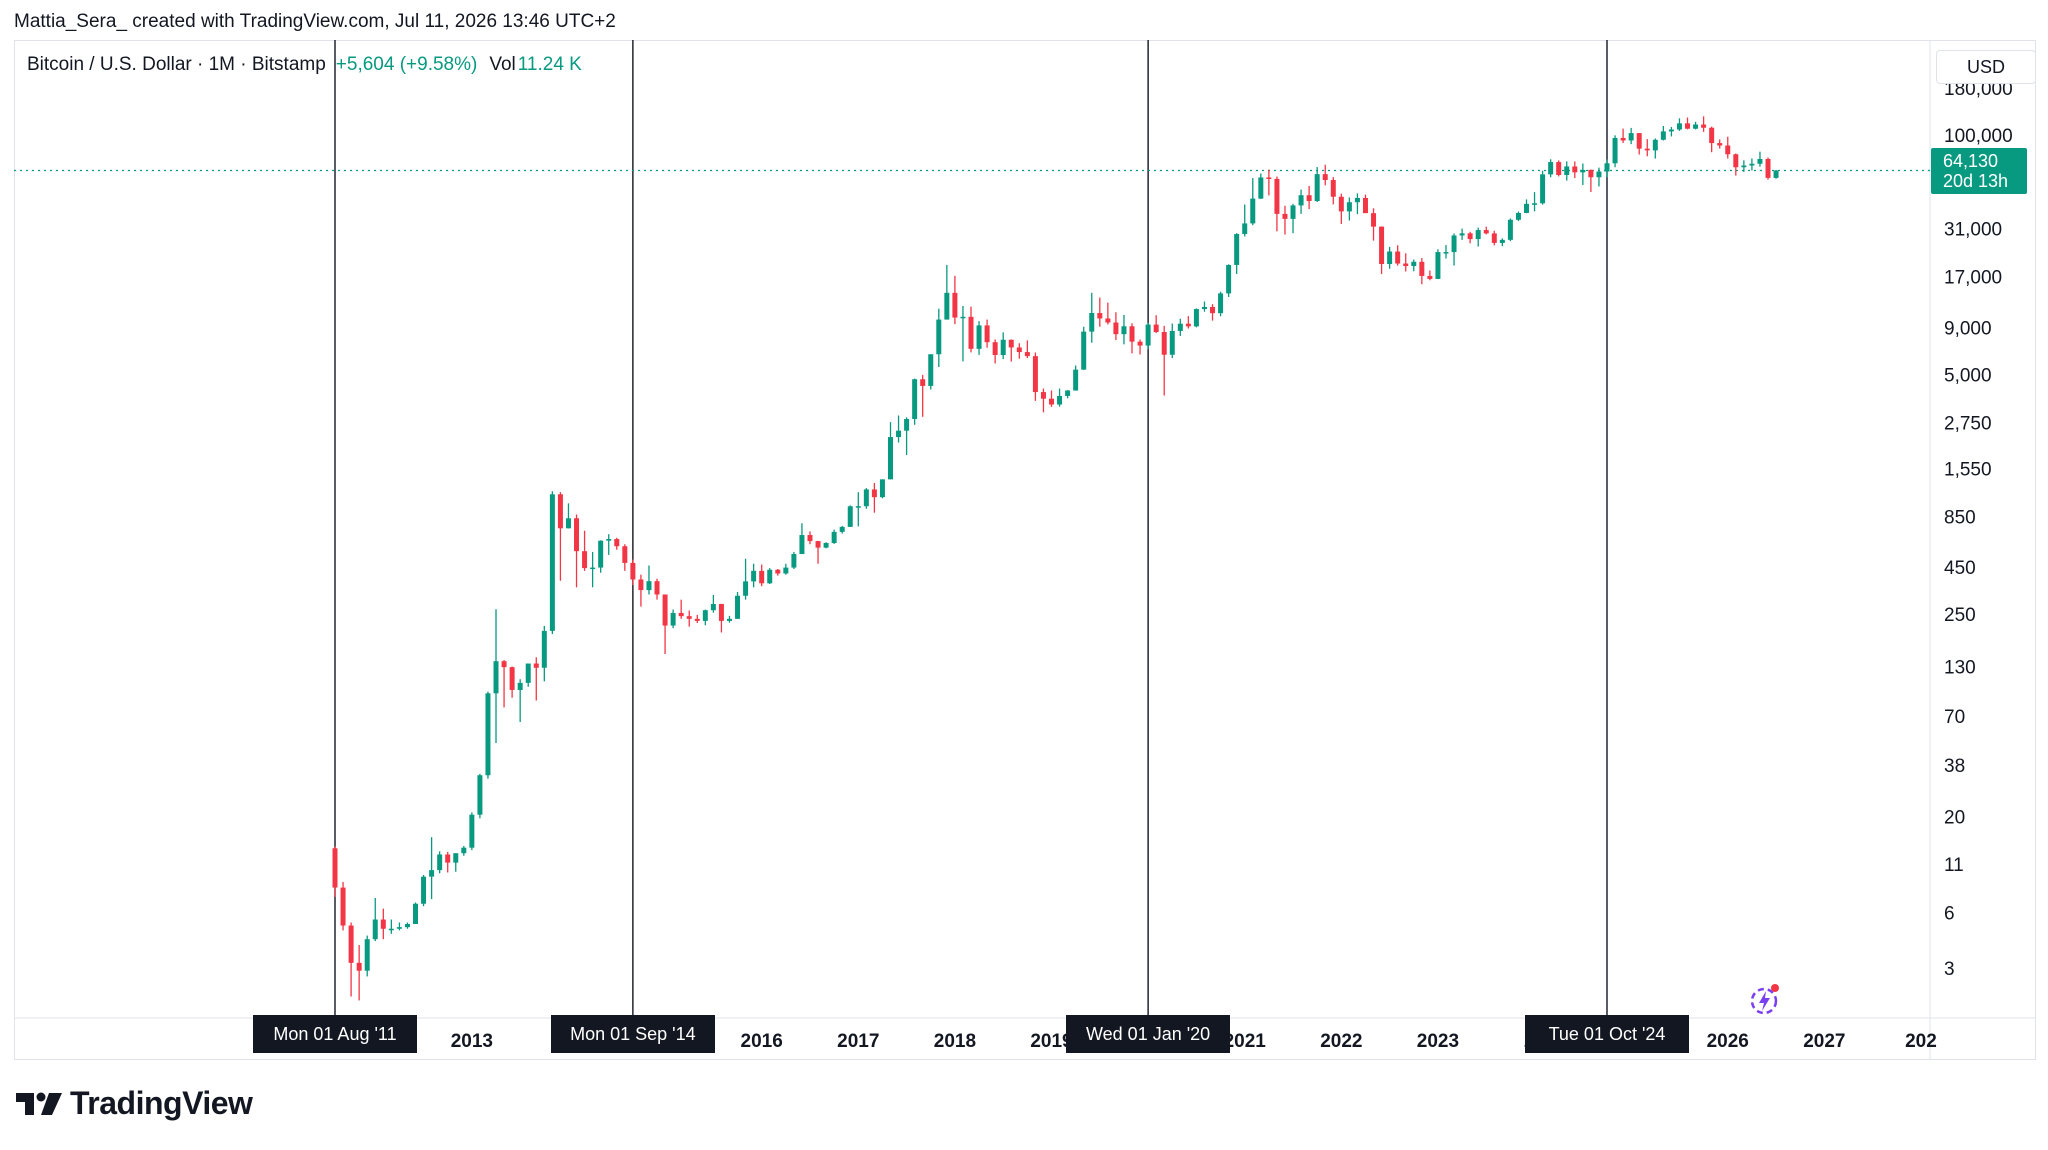 The height and width of the screenshot is (1150, 2048). Describe the element at coordinates (1245, 1041) in the screenshot. I see `x-tick-label: 2021` at that location.